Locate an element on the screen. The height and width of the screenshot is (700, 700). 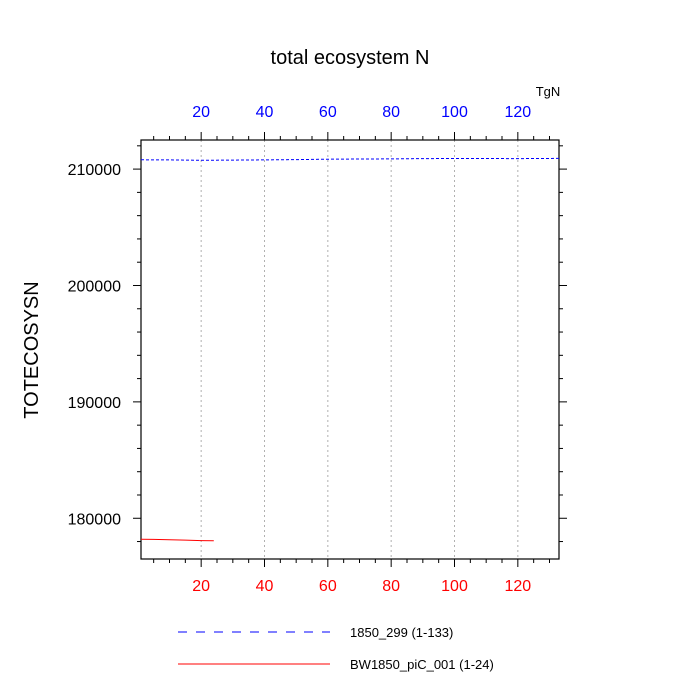
x-tick-label-top-120: 120 is located at coordinates (517, 112).